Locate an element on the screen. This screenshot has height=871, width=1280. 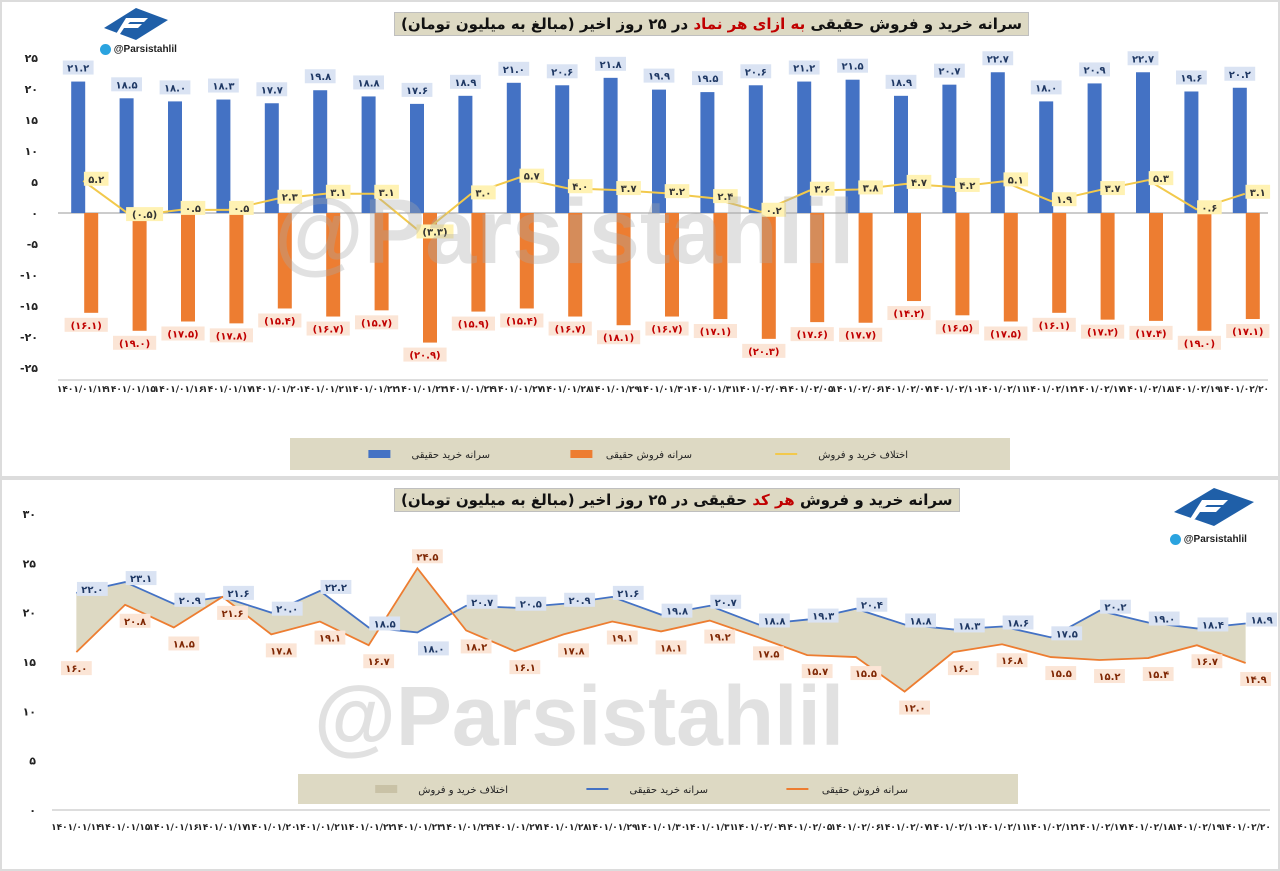
diff-data-label: ۵.۲ is located at coordinates (96, 180).